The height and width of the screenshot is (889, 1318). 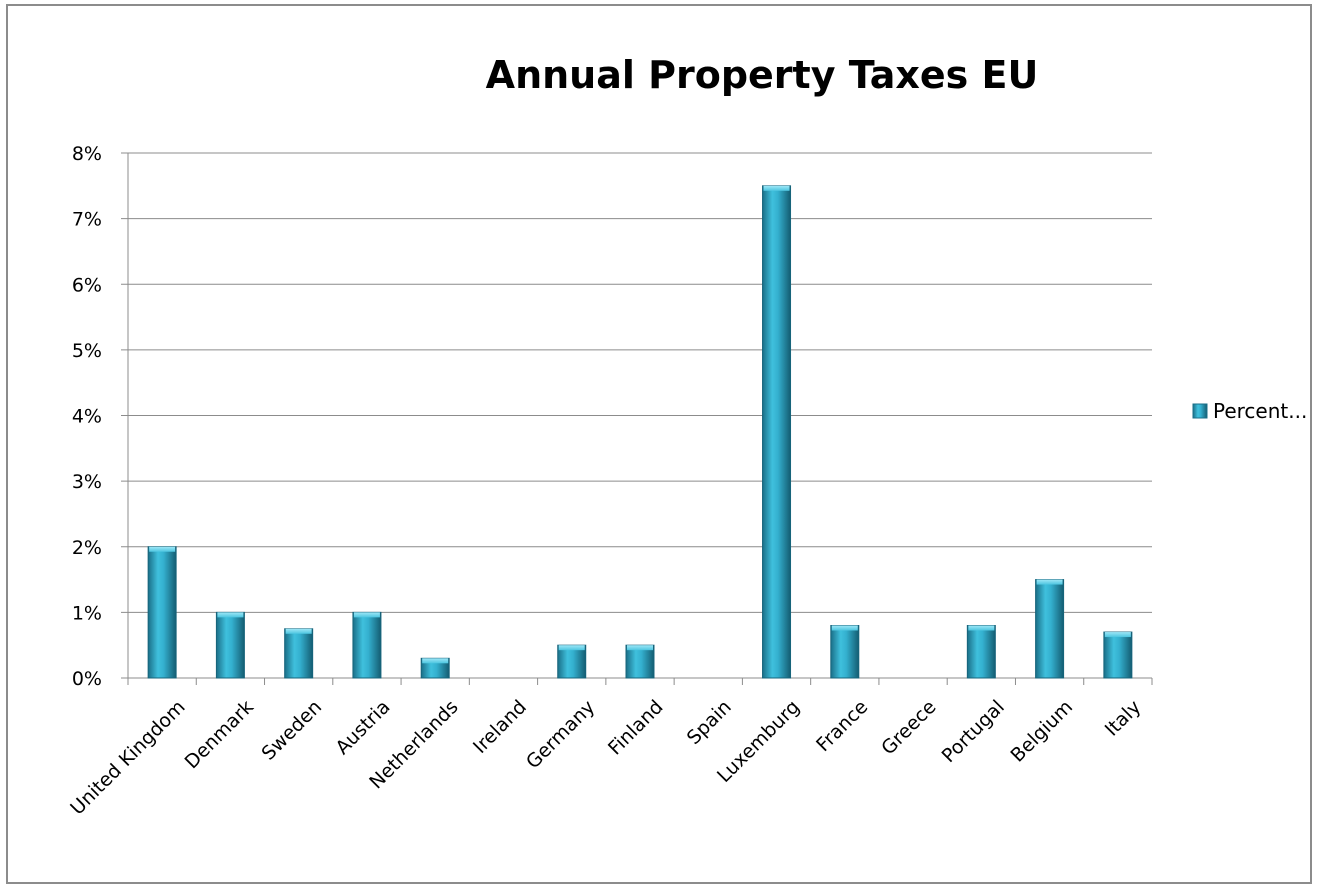 I want to click on y-tick-label: 4%, so click(x=87, y=417).